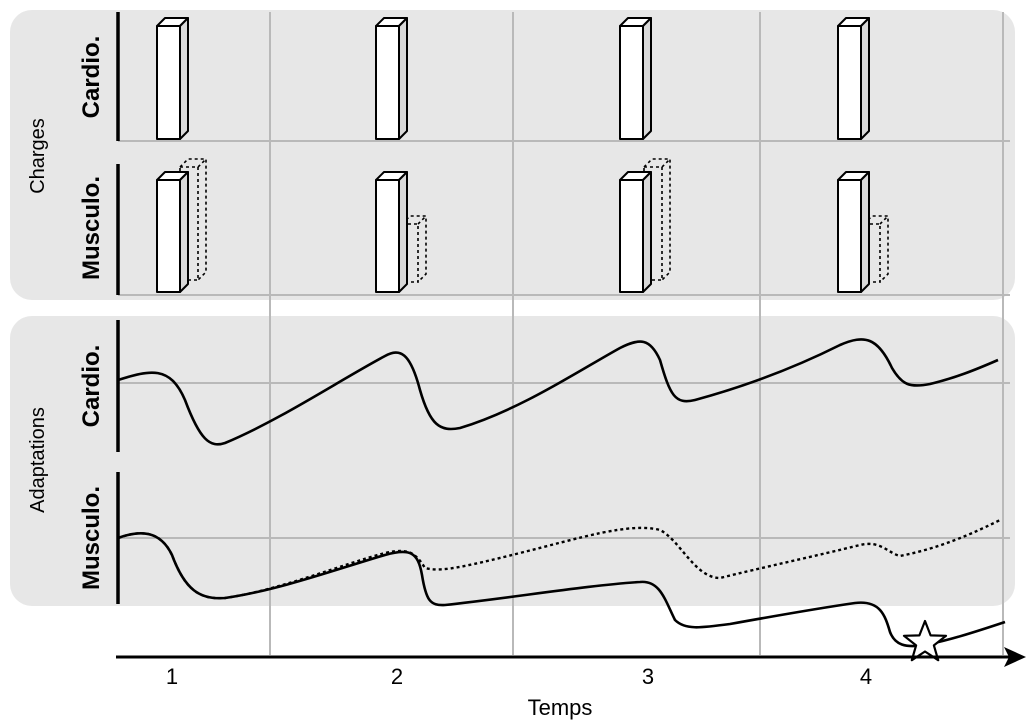 The image size is (1027, 722). What do you see at coordinates (560, 707) in the screenshot?
I see `x-axis-label: Temps` at bounding box center [560, 707].